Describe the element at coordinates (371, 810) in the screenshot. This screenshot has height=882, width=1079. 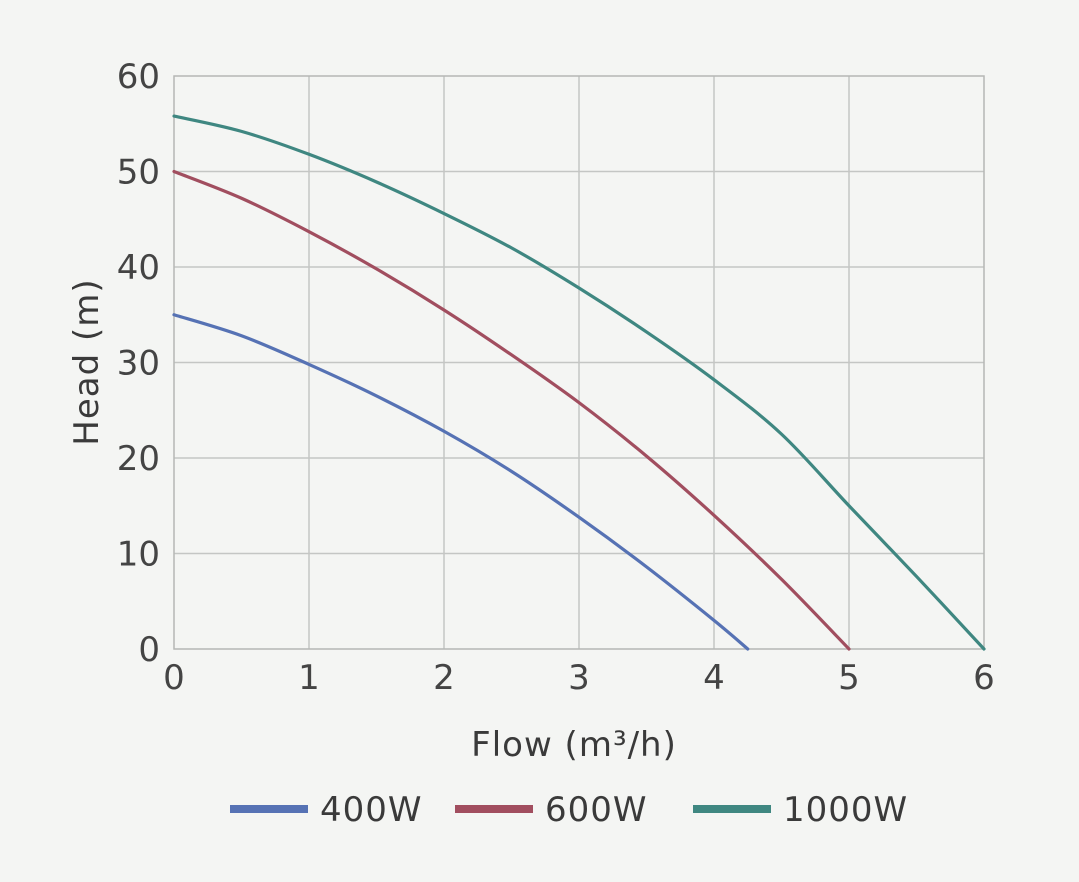
I see `legend-label-400w: 400W` at that location.